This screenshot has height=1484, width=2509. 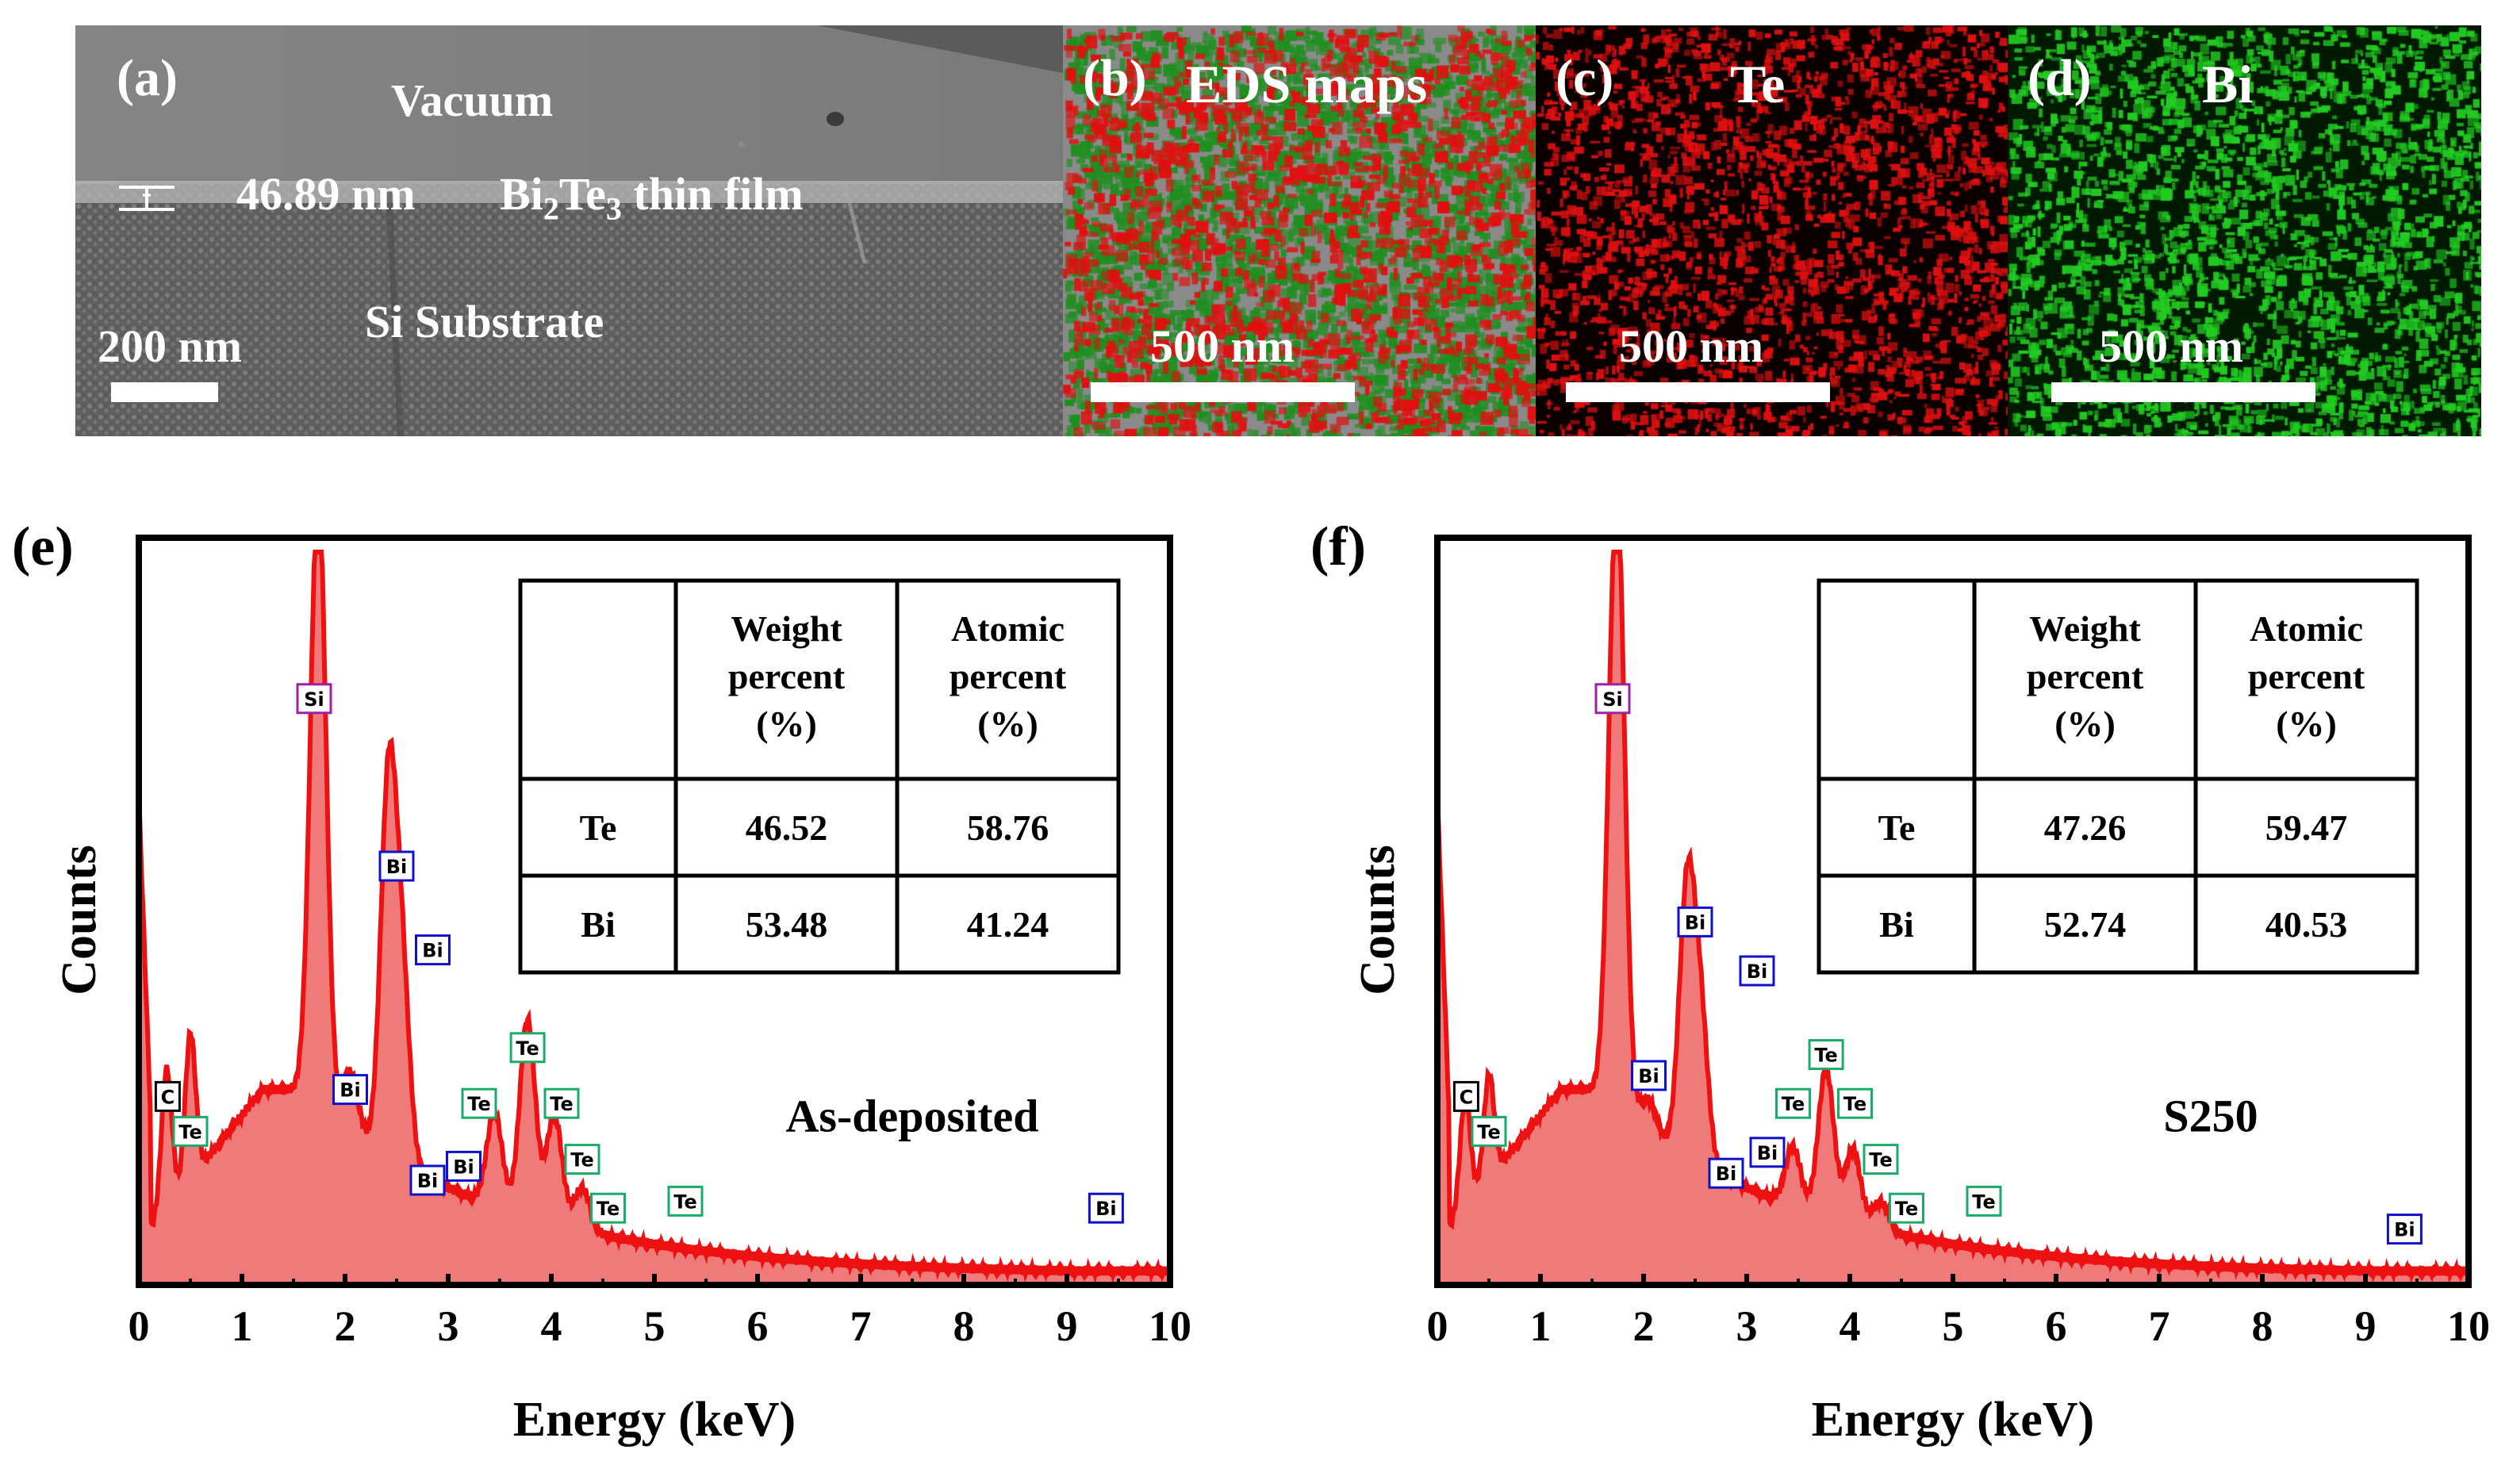 I want to click on eds-maps-title: EDS maps, so click(x=1307, y=84).